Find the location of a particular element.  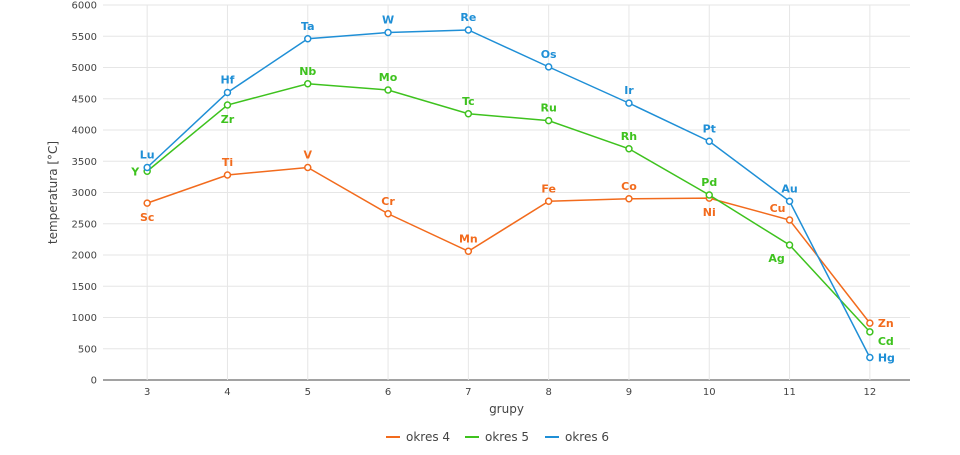

y-tick-label: 3500 is located at coordinates (84, 162).